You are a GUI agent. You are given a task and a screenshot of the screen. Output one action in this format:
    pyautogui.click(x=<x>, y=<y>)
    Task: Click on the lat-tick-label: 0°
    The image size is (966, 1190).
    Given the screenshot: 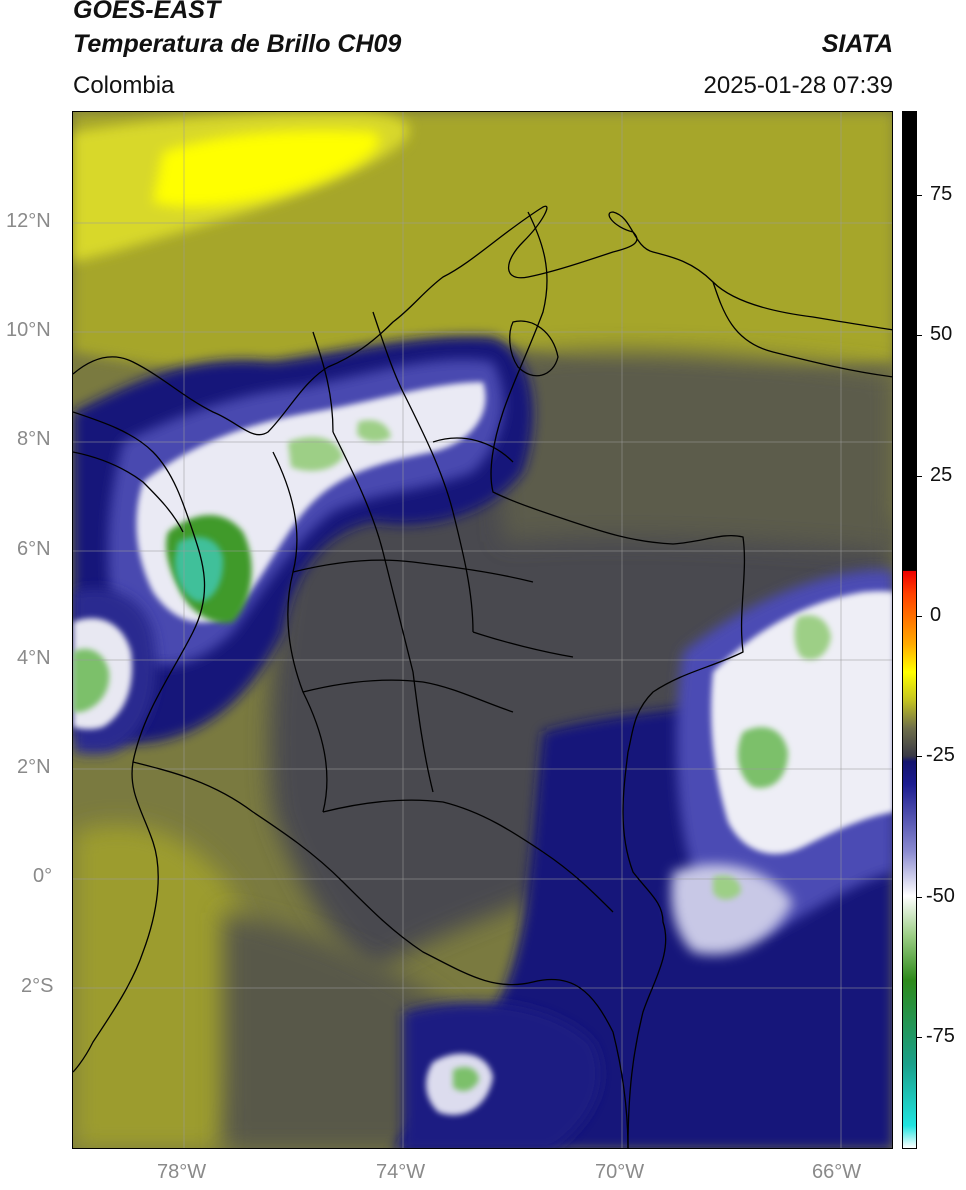 What is the action you would take?
    pyautogui.click(x=43, y=876)
    